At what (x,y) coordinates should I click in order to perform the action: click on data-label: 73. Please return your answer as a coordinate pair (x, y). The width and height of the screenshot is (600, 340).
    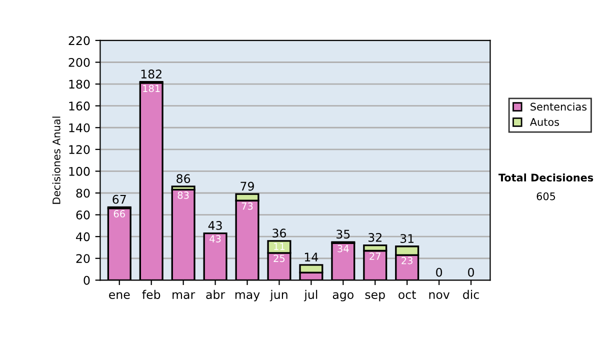
    Looking at the image, I should click on (247, 206).